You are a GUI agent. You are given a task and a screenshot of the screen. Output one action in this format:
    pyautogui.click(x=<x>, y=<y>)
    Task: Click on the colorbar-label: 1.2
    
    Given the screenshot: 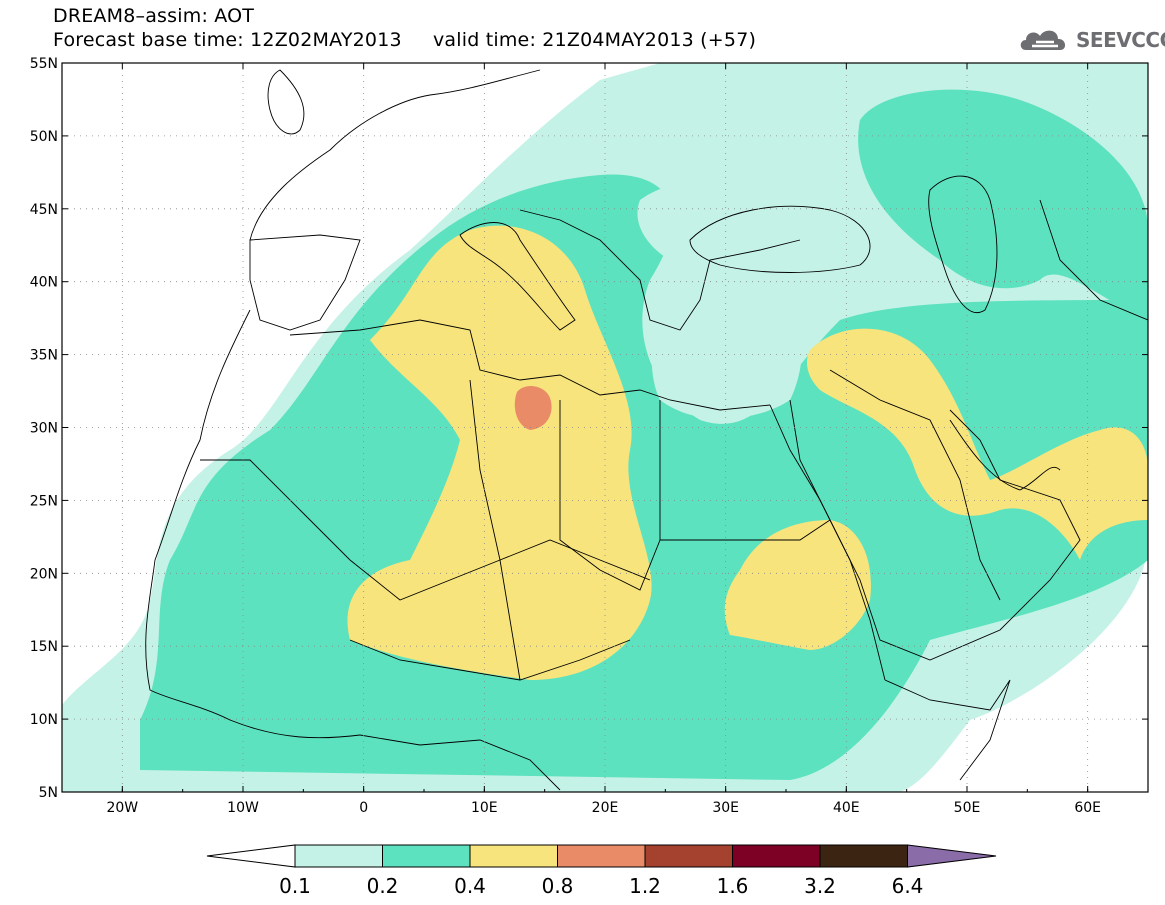 What is the action you would take?
    pyautogui.click(x=645, y=886)
    